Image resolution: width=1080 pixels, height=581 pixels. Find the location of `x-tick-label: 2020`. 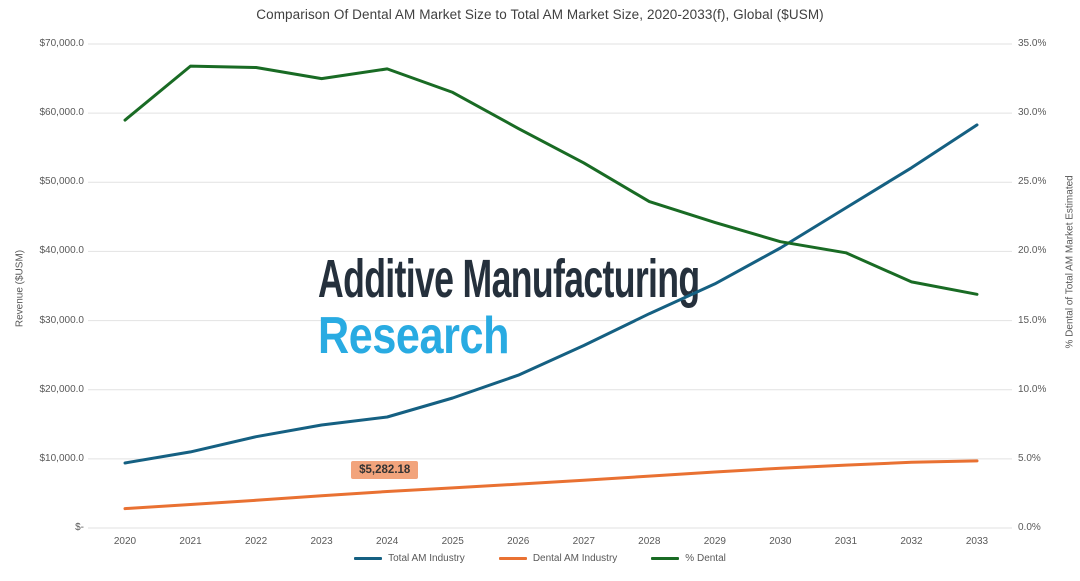

x-tick-label: 2020 is located at coordinates (125, 541).